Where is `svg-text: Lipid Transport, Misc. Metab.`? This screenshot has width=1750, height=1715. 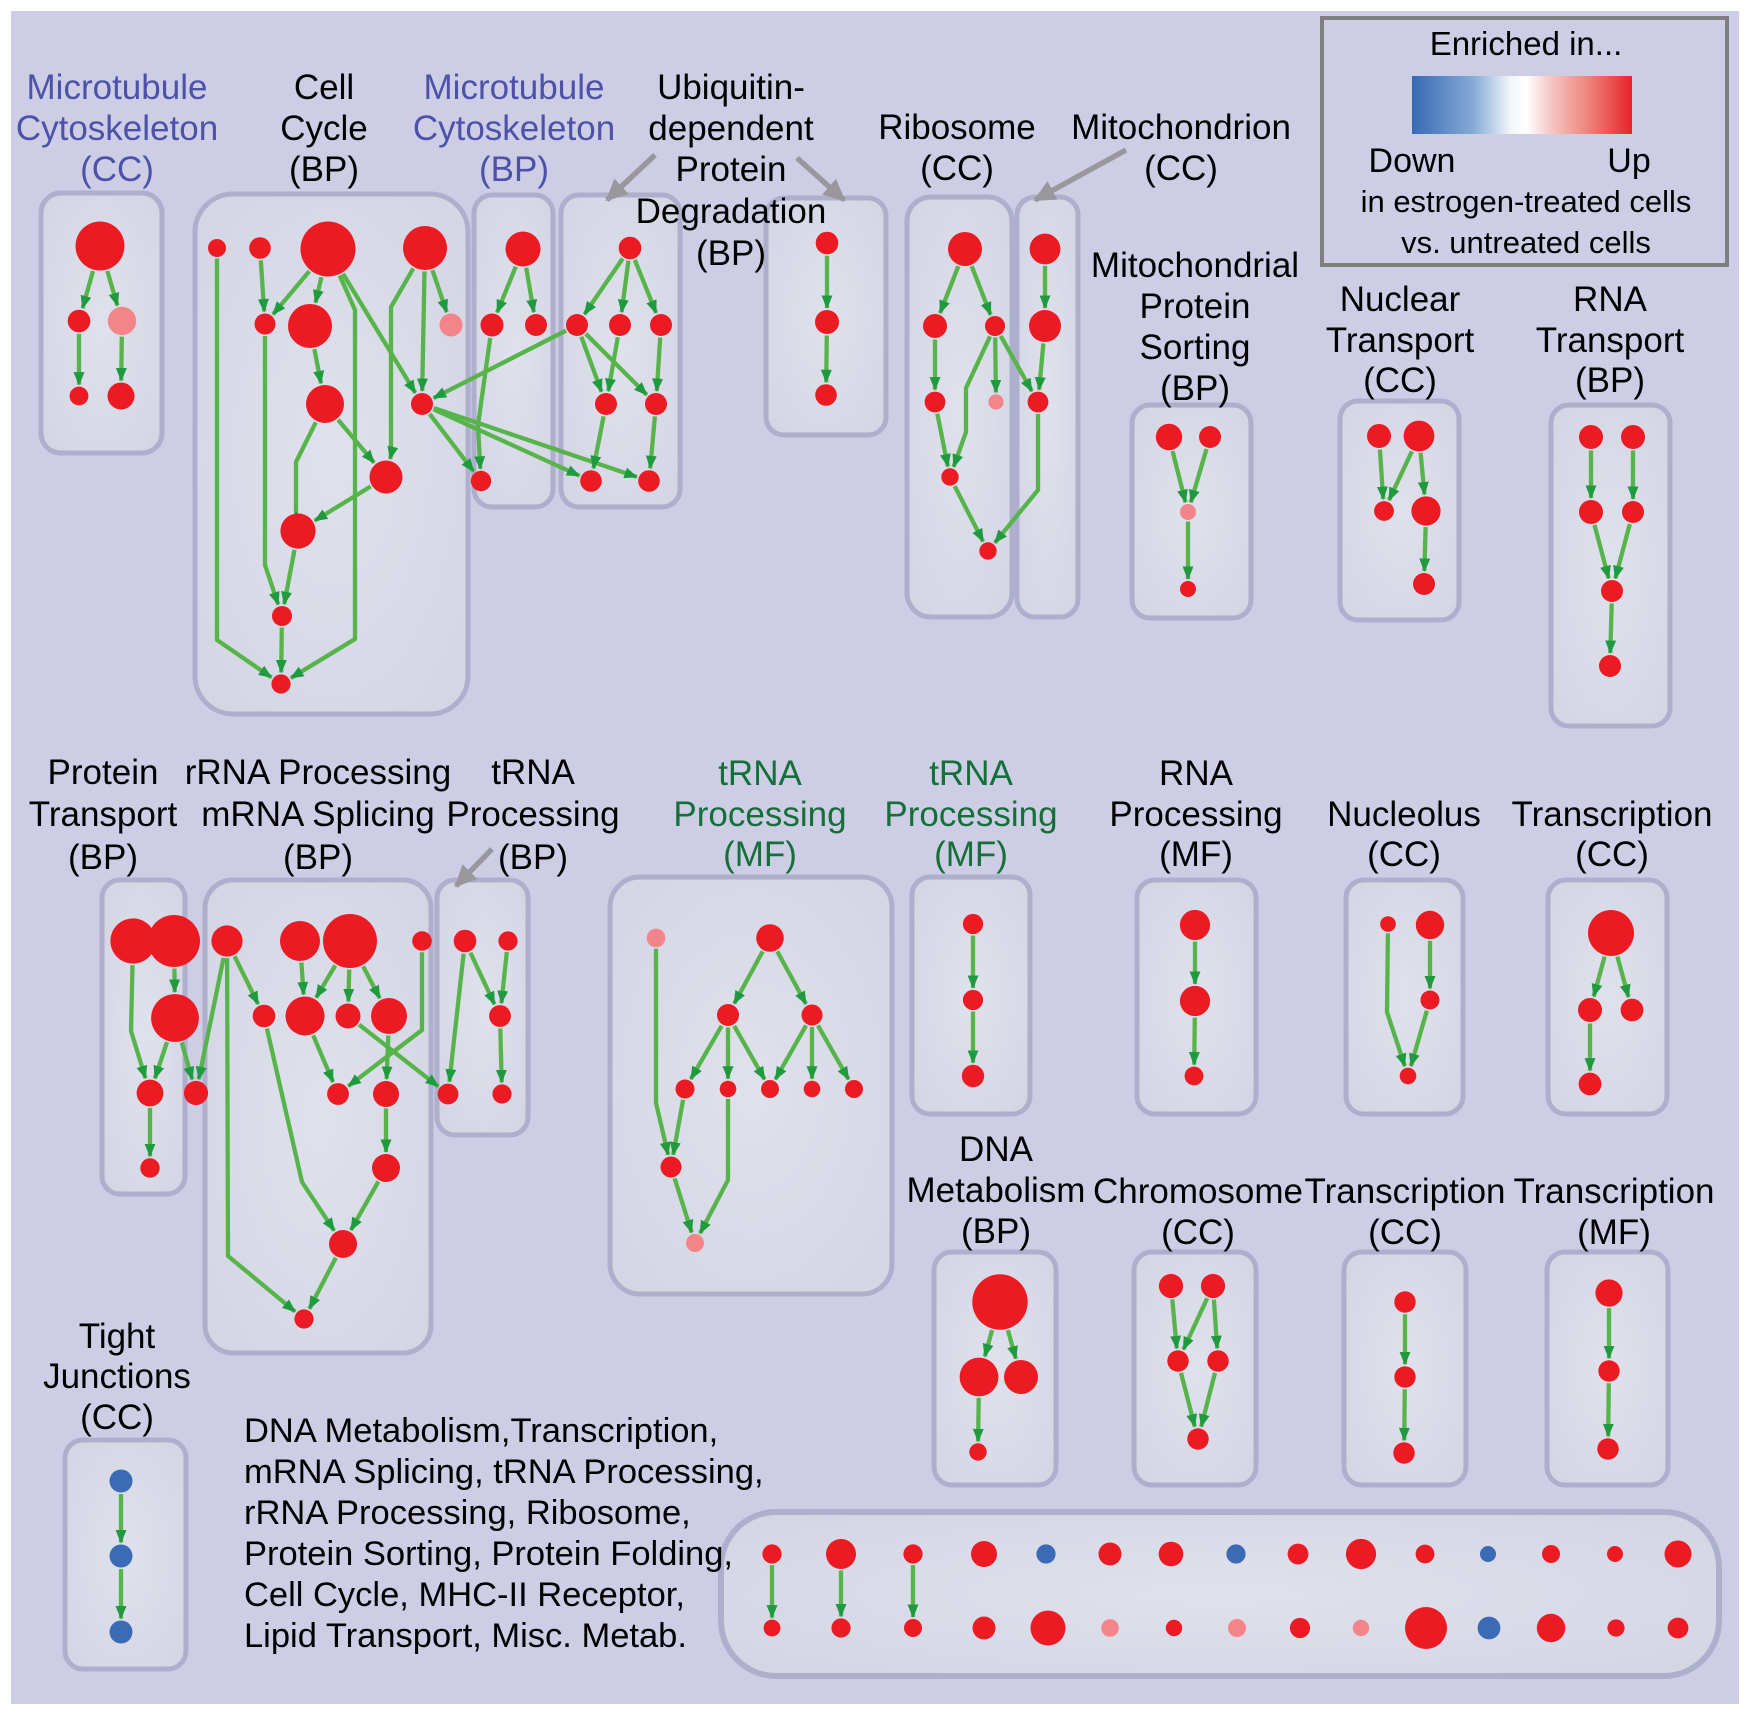
svg-text: Lipid Transport, Misc. Metab. is located at coordinates (465, 1636).